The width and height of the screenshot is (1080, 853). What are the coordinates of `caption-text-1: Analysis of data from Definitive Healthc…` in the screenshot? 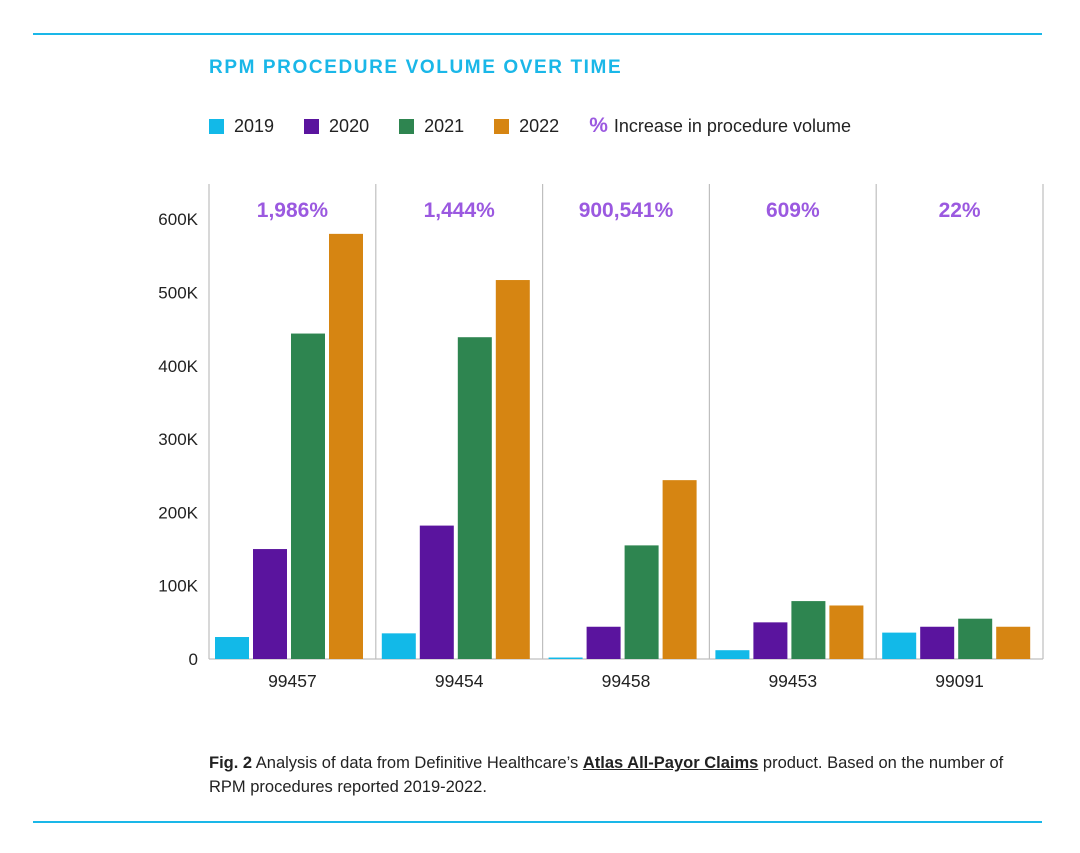 It's located at (417, 763).